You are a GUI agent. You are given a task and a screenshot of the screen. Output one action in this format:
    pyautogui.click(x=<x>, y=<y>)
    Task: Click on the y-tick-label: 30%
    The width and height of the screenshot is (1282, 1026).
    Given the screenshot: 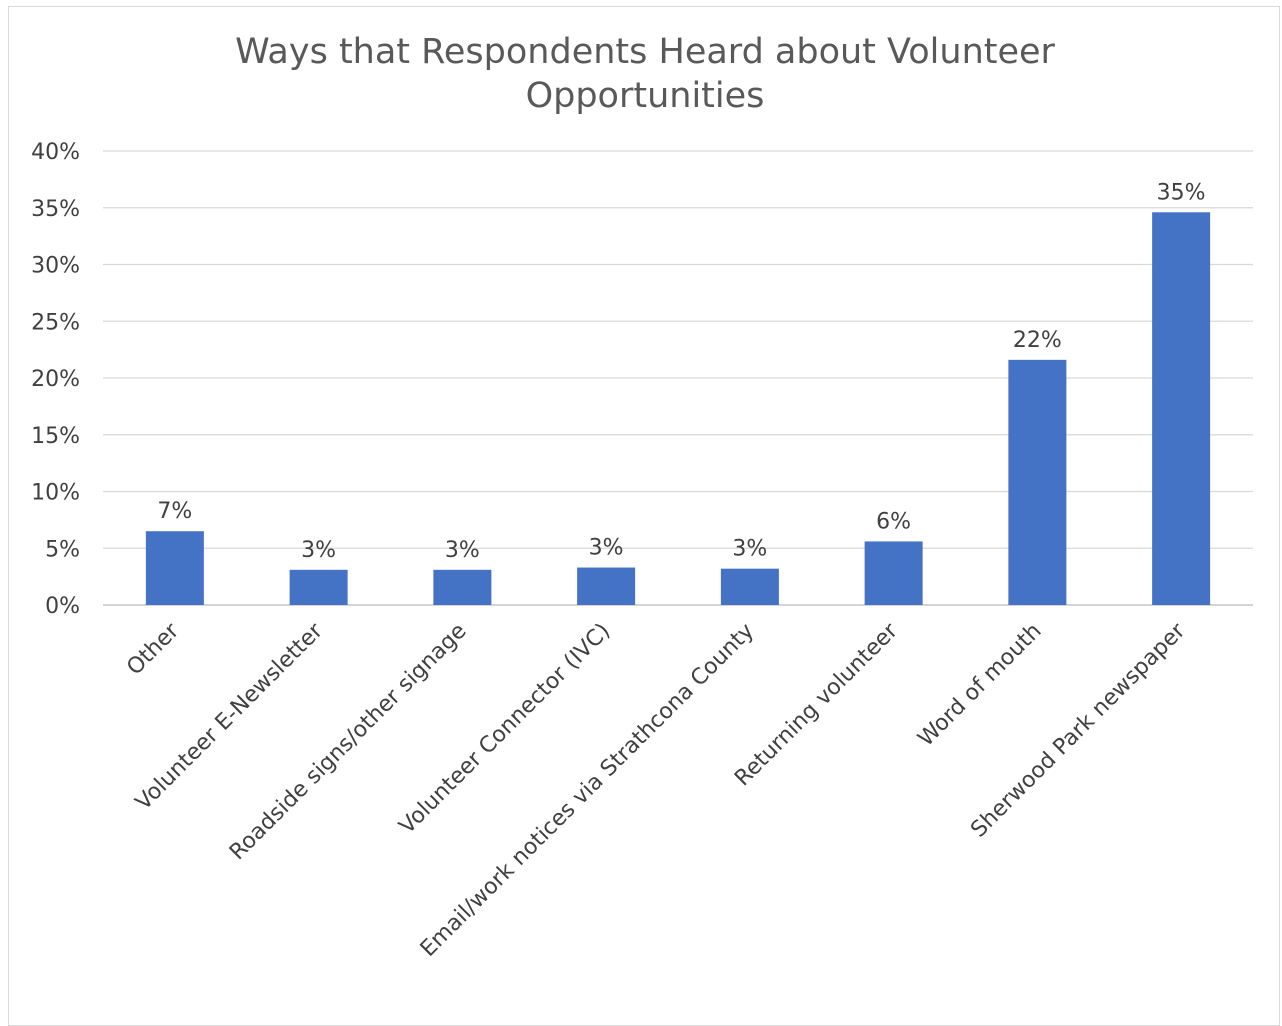 What is the action you would take?
    pyautogui.click(x=55, y=266)
    